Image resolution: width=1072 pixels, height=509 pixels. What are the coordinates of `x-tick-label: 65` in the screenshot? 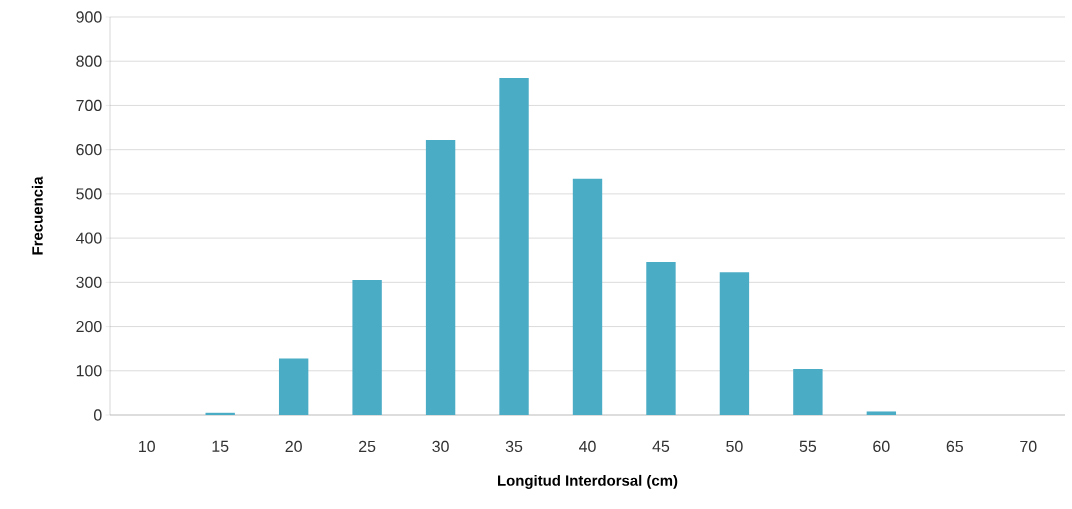 It's located at (954, 446).